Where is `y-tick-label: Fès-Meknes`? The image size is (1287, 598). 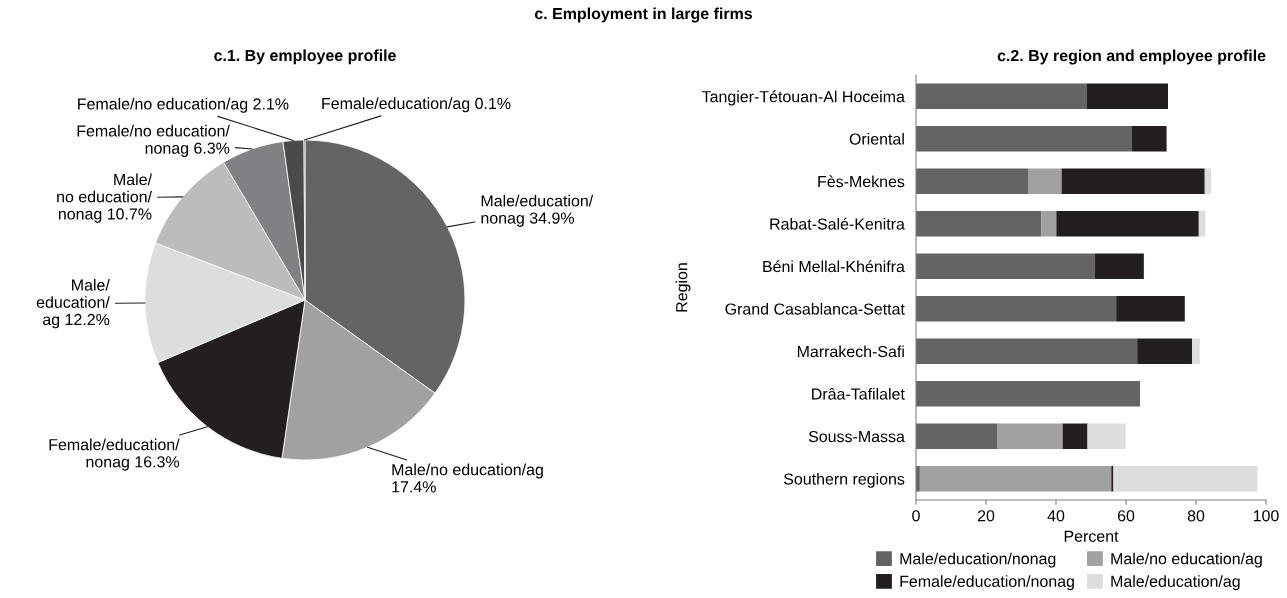
y-tick-label: Fès-Meknes is located at coordinates (861, 181).